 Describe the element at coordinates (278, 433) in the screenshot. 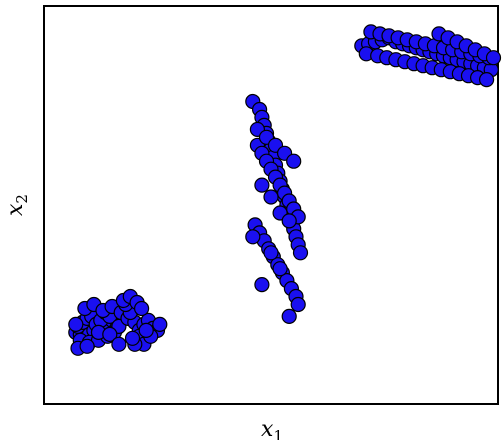

I see `x-axis-label-subscript: 1` at that location.